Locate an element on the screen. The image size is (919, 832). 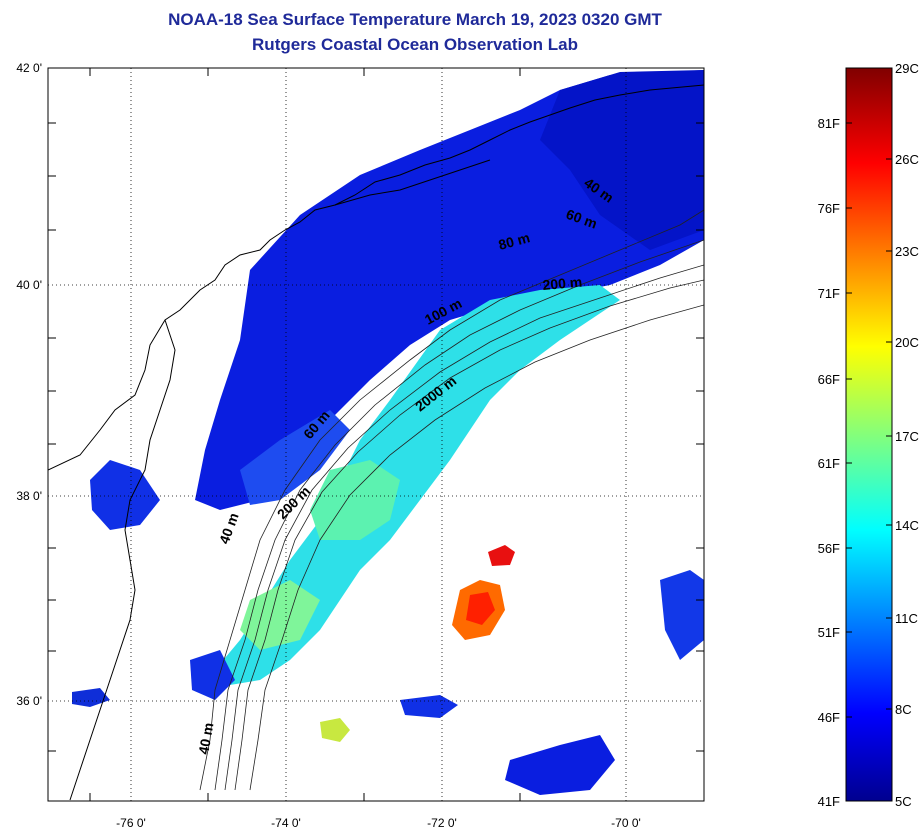
contour-label-40m-south: 40 m is located at coordinates (205, 738).